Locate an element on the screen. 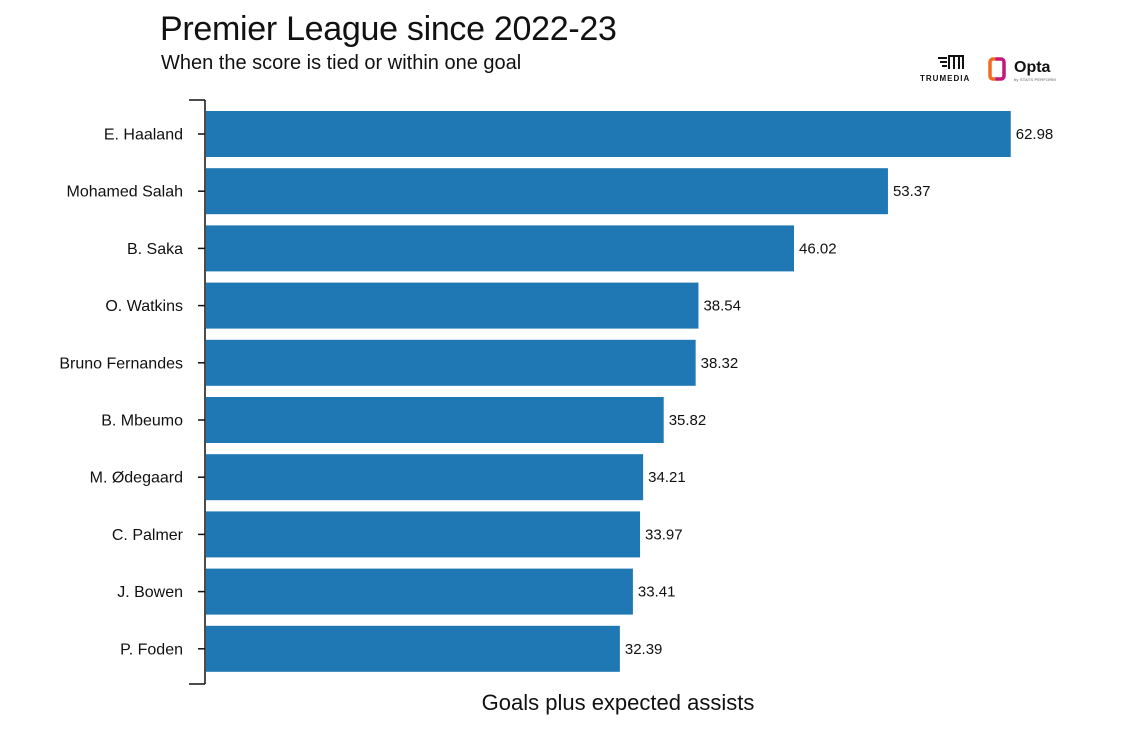 The height and width of the screenshot is (750, 1125). value-label: 33.97 is located at coordinates (664, 534).